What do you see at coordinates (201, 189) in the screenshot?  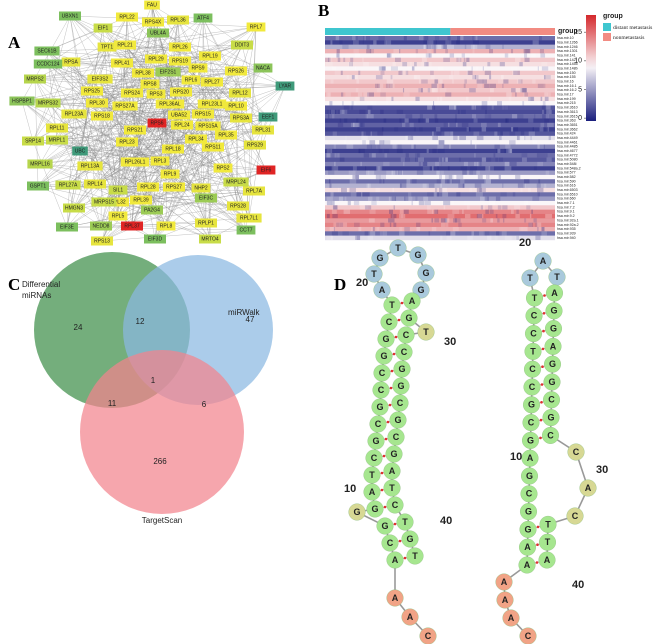 I see `node-label: NHP2` at bounding box center [201, 189].